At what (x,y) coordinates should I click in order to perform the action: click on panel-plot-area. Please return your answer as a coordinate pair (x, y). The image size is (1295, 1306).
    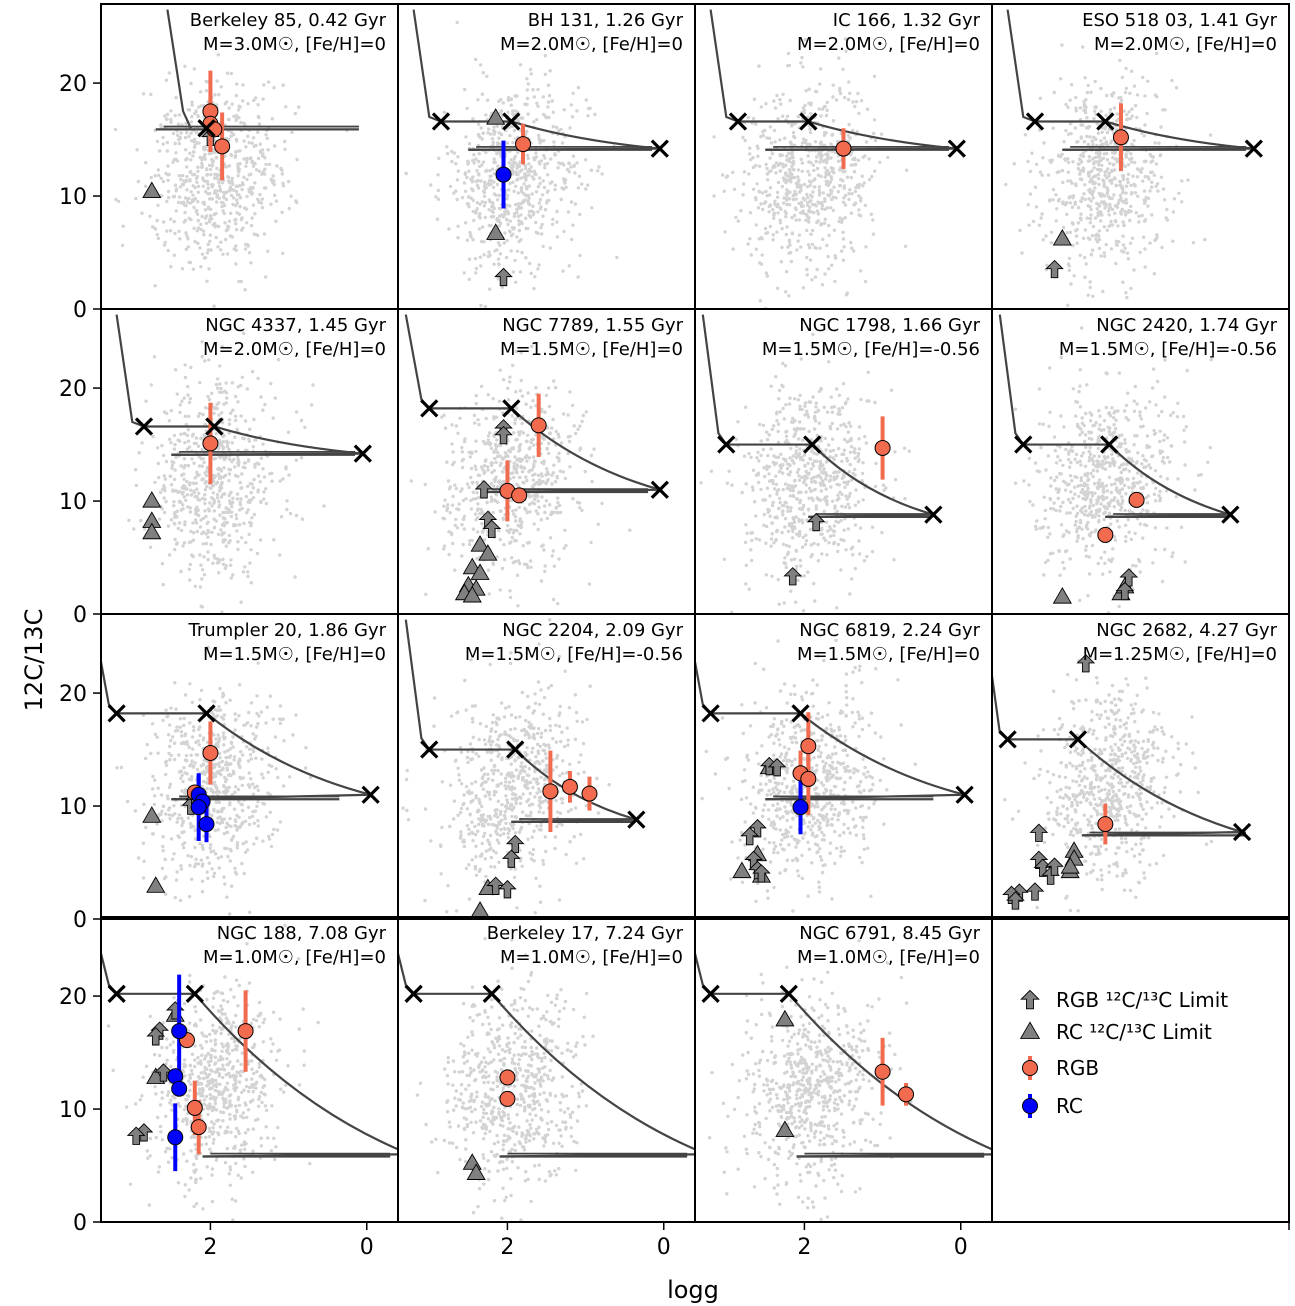
    Looking at the image, I should click on (837, 159).